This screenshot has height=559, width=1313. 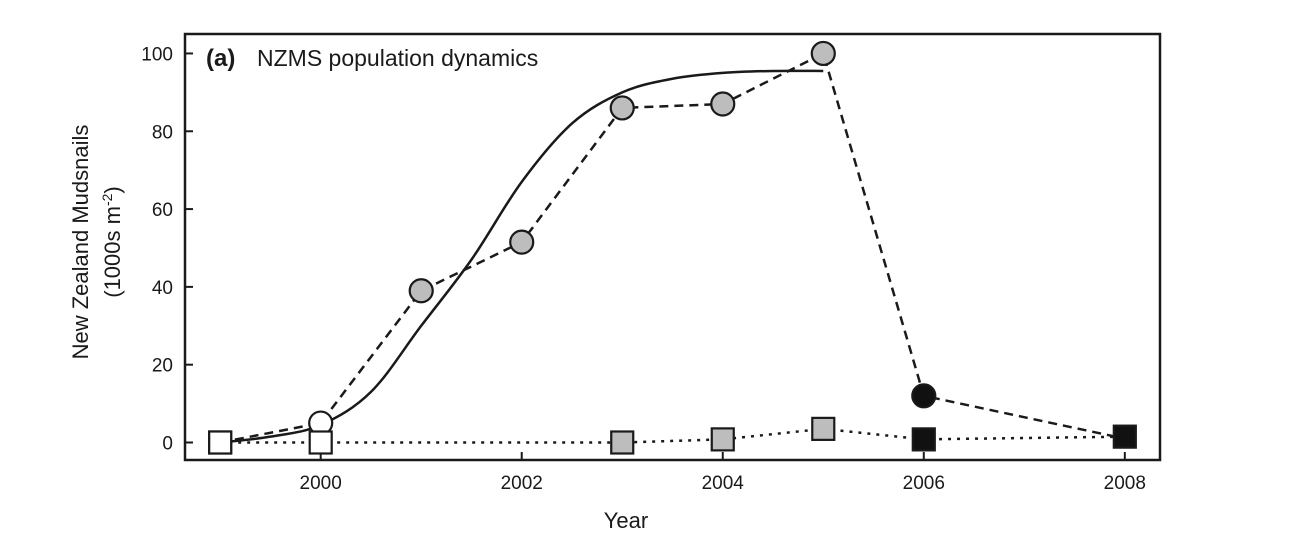 I want to click on chart-title: NZMS population dynamics, so click(x=397, y=58).